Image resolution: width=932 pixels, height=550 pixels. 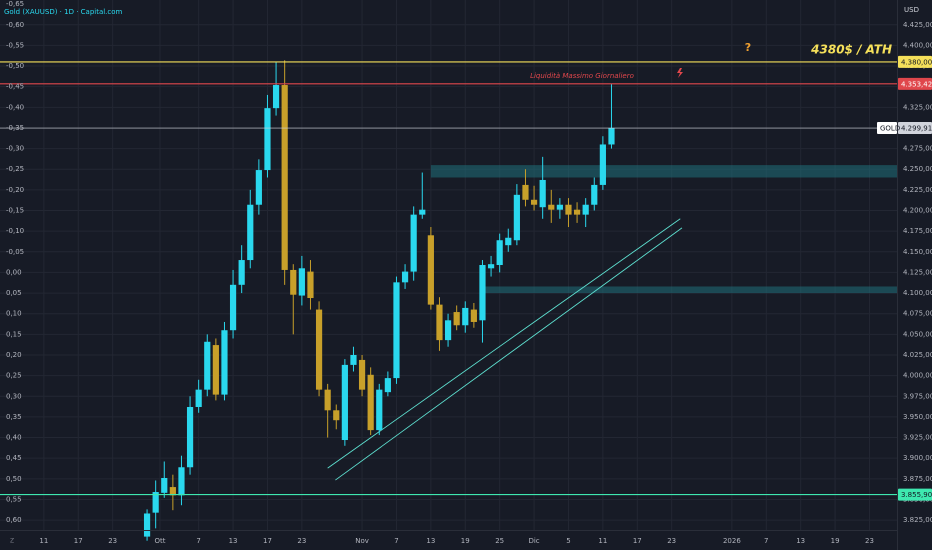 What do you see at coordinates (887, 128) in the screenshot?
I see `symbol-tag` at bounding box center [887, 128].